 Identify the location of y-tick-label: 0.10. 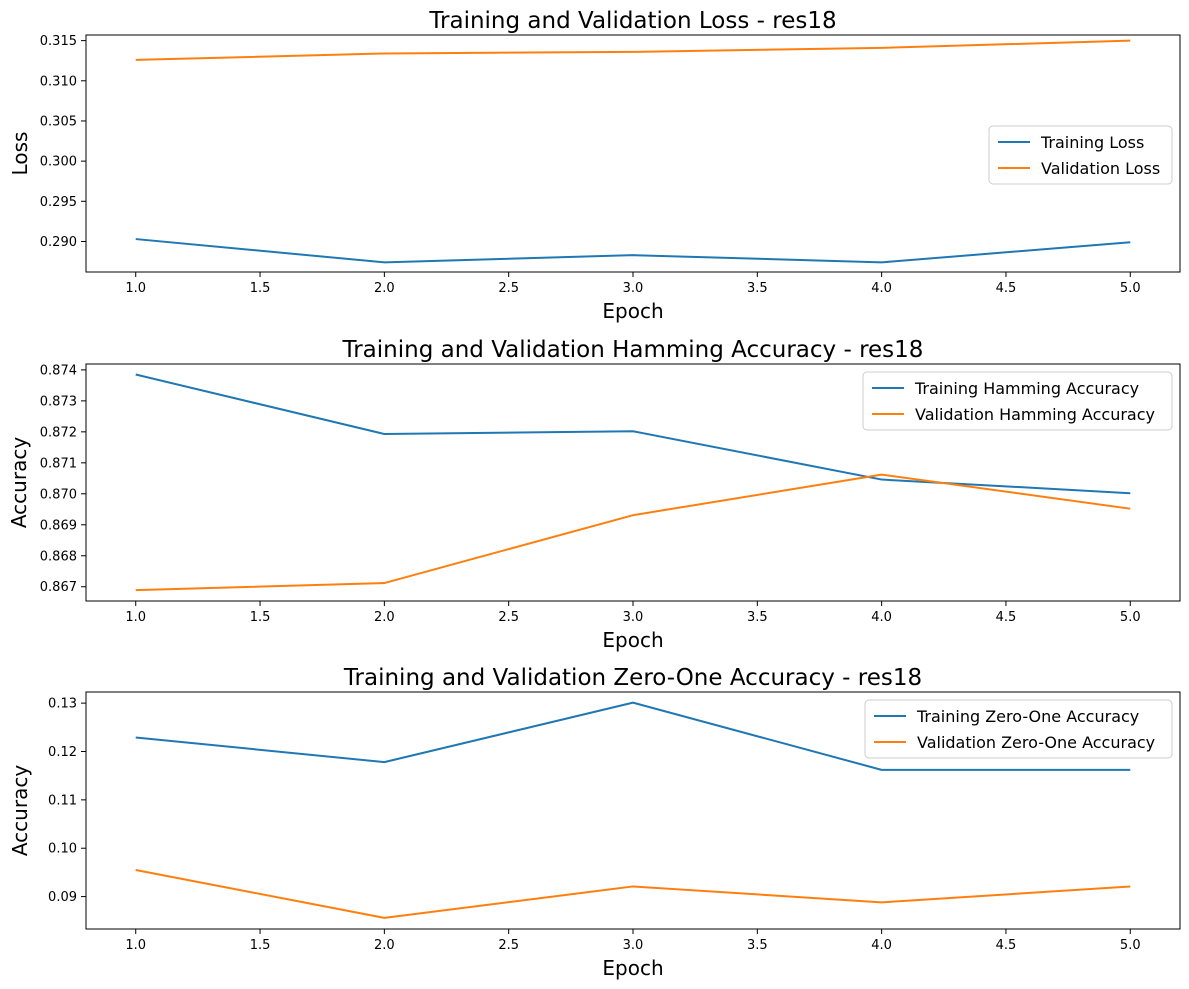
(62, 849).